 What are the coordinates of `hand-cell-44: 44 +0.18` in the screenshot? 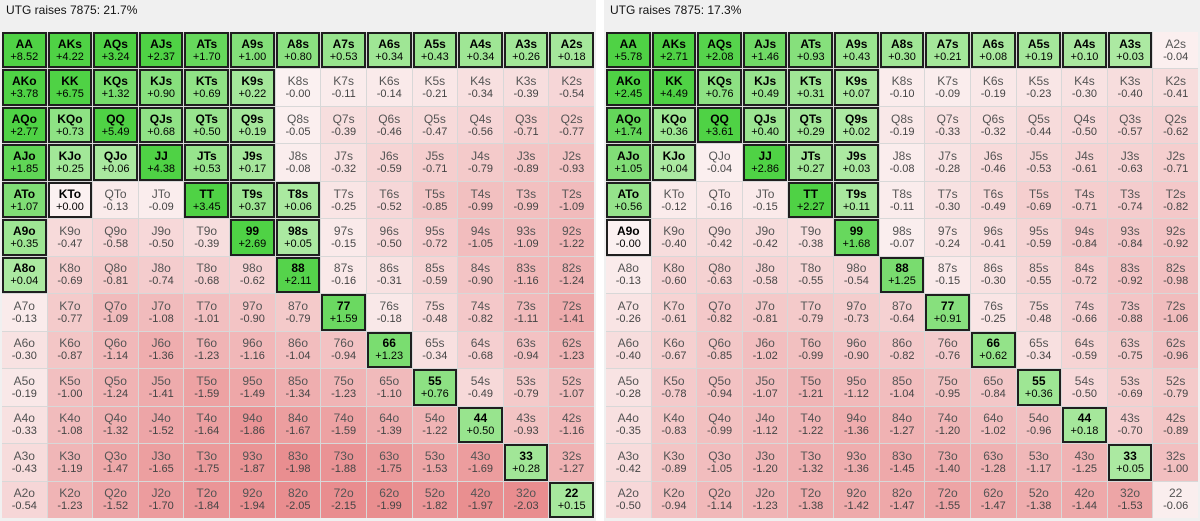 It's located at (1084, 425).